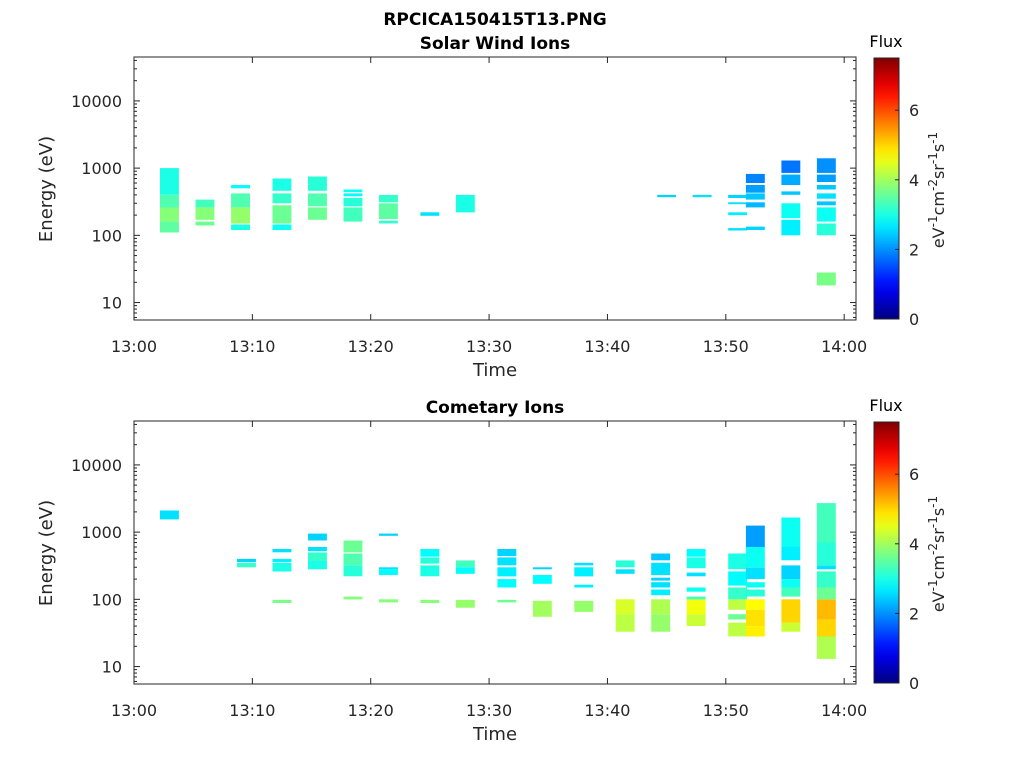 This screenshot has width=1024, height=768. Describe the element at coordinates (914, 613) in the screenshot. I see `colorbar-tick-label: 2` at that location.